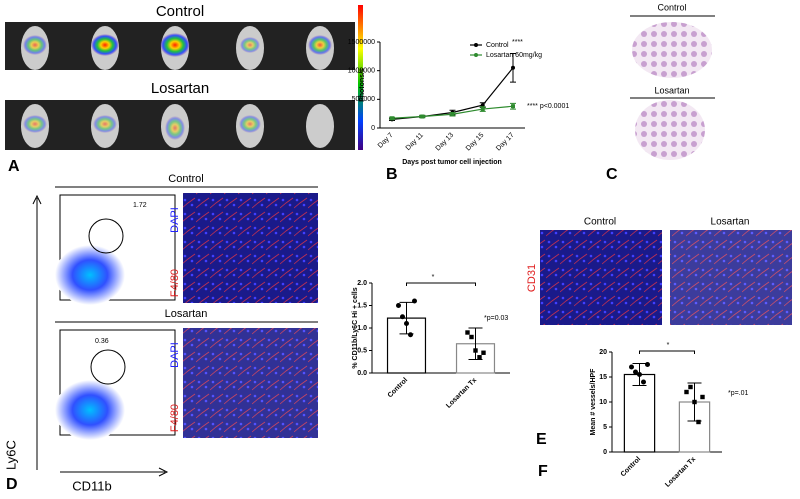  Describe the element at coordinates (612, 174) in the screenshot. I see `panel-letter: C` at that location.